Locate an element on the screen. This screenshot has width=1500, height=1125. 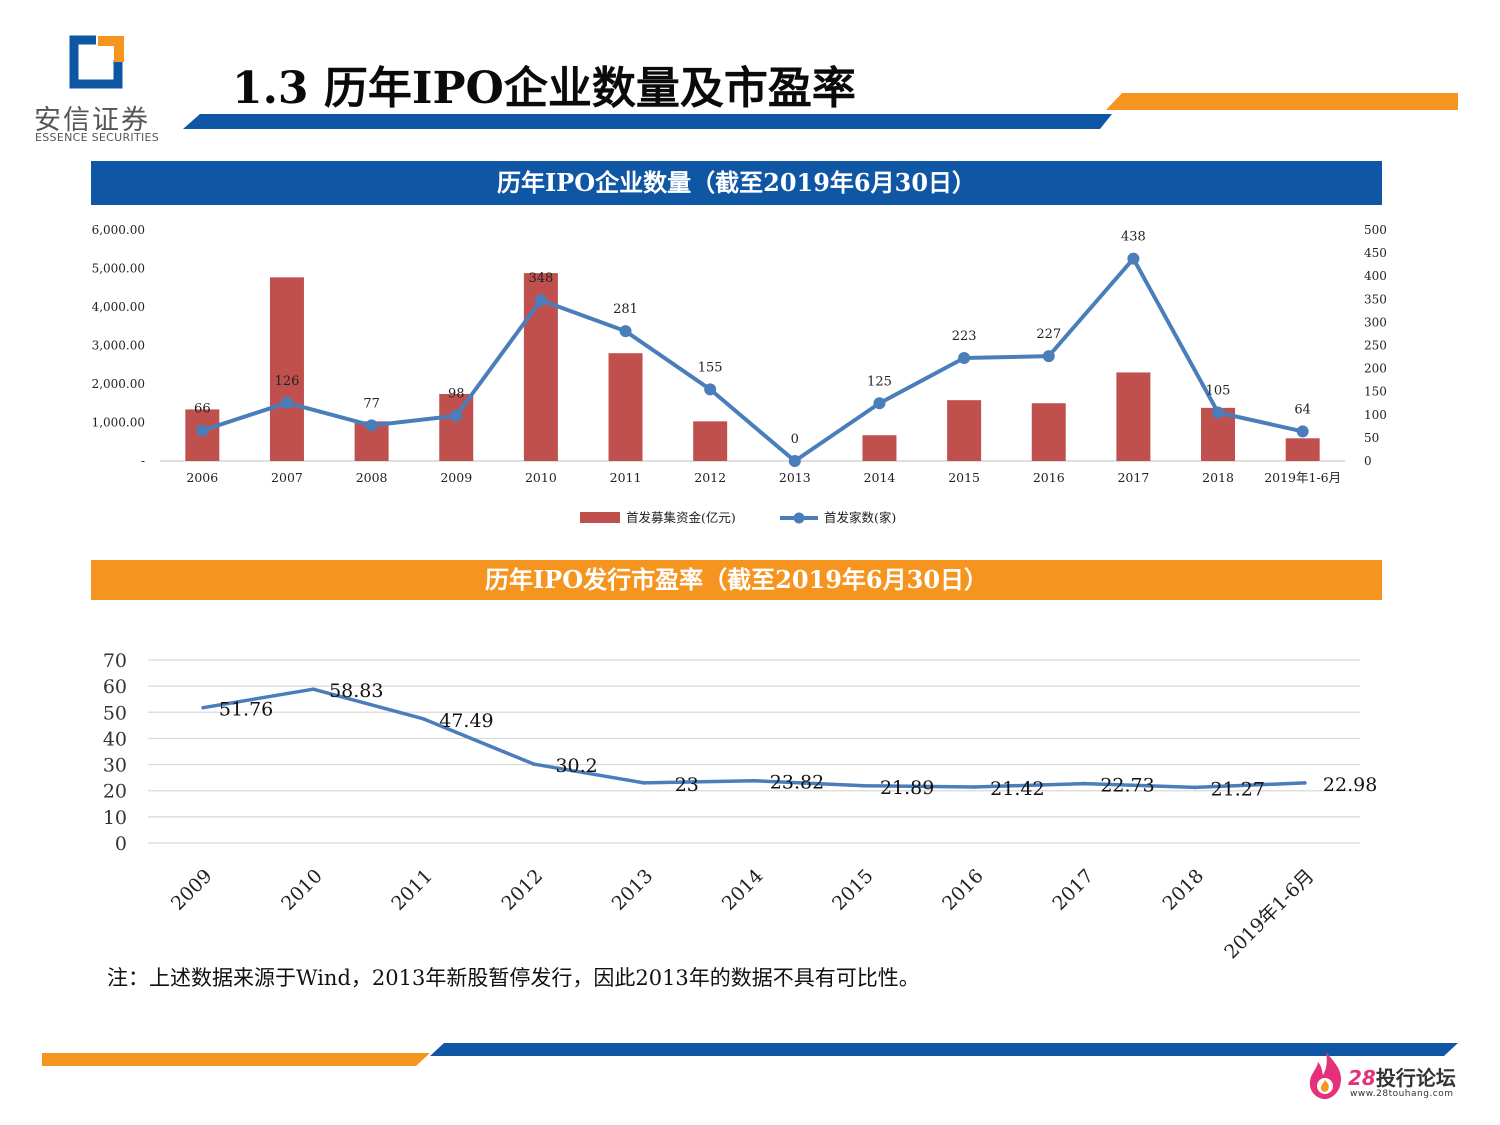
chart1-count-label: 227 is located at coordinates (1048, 334).